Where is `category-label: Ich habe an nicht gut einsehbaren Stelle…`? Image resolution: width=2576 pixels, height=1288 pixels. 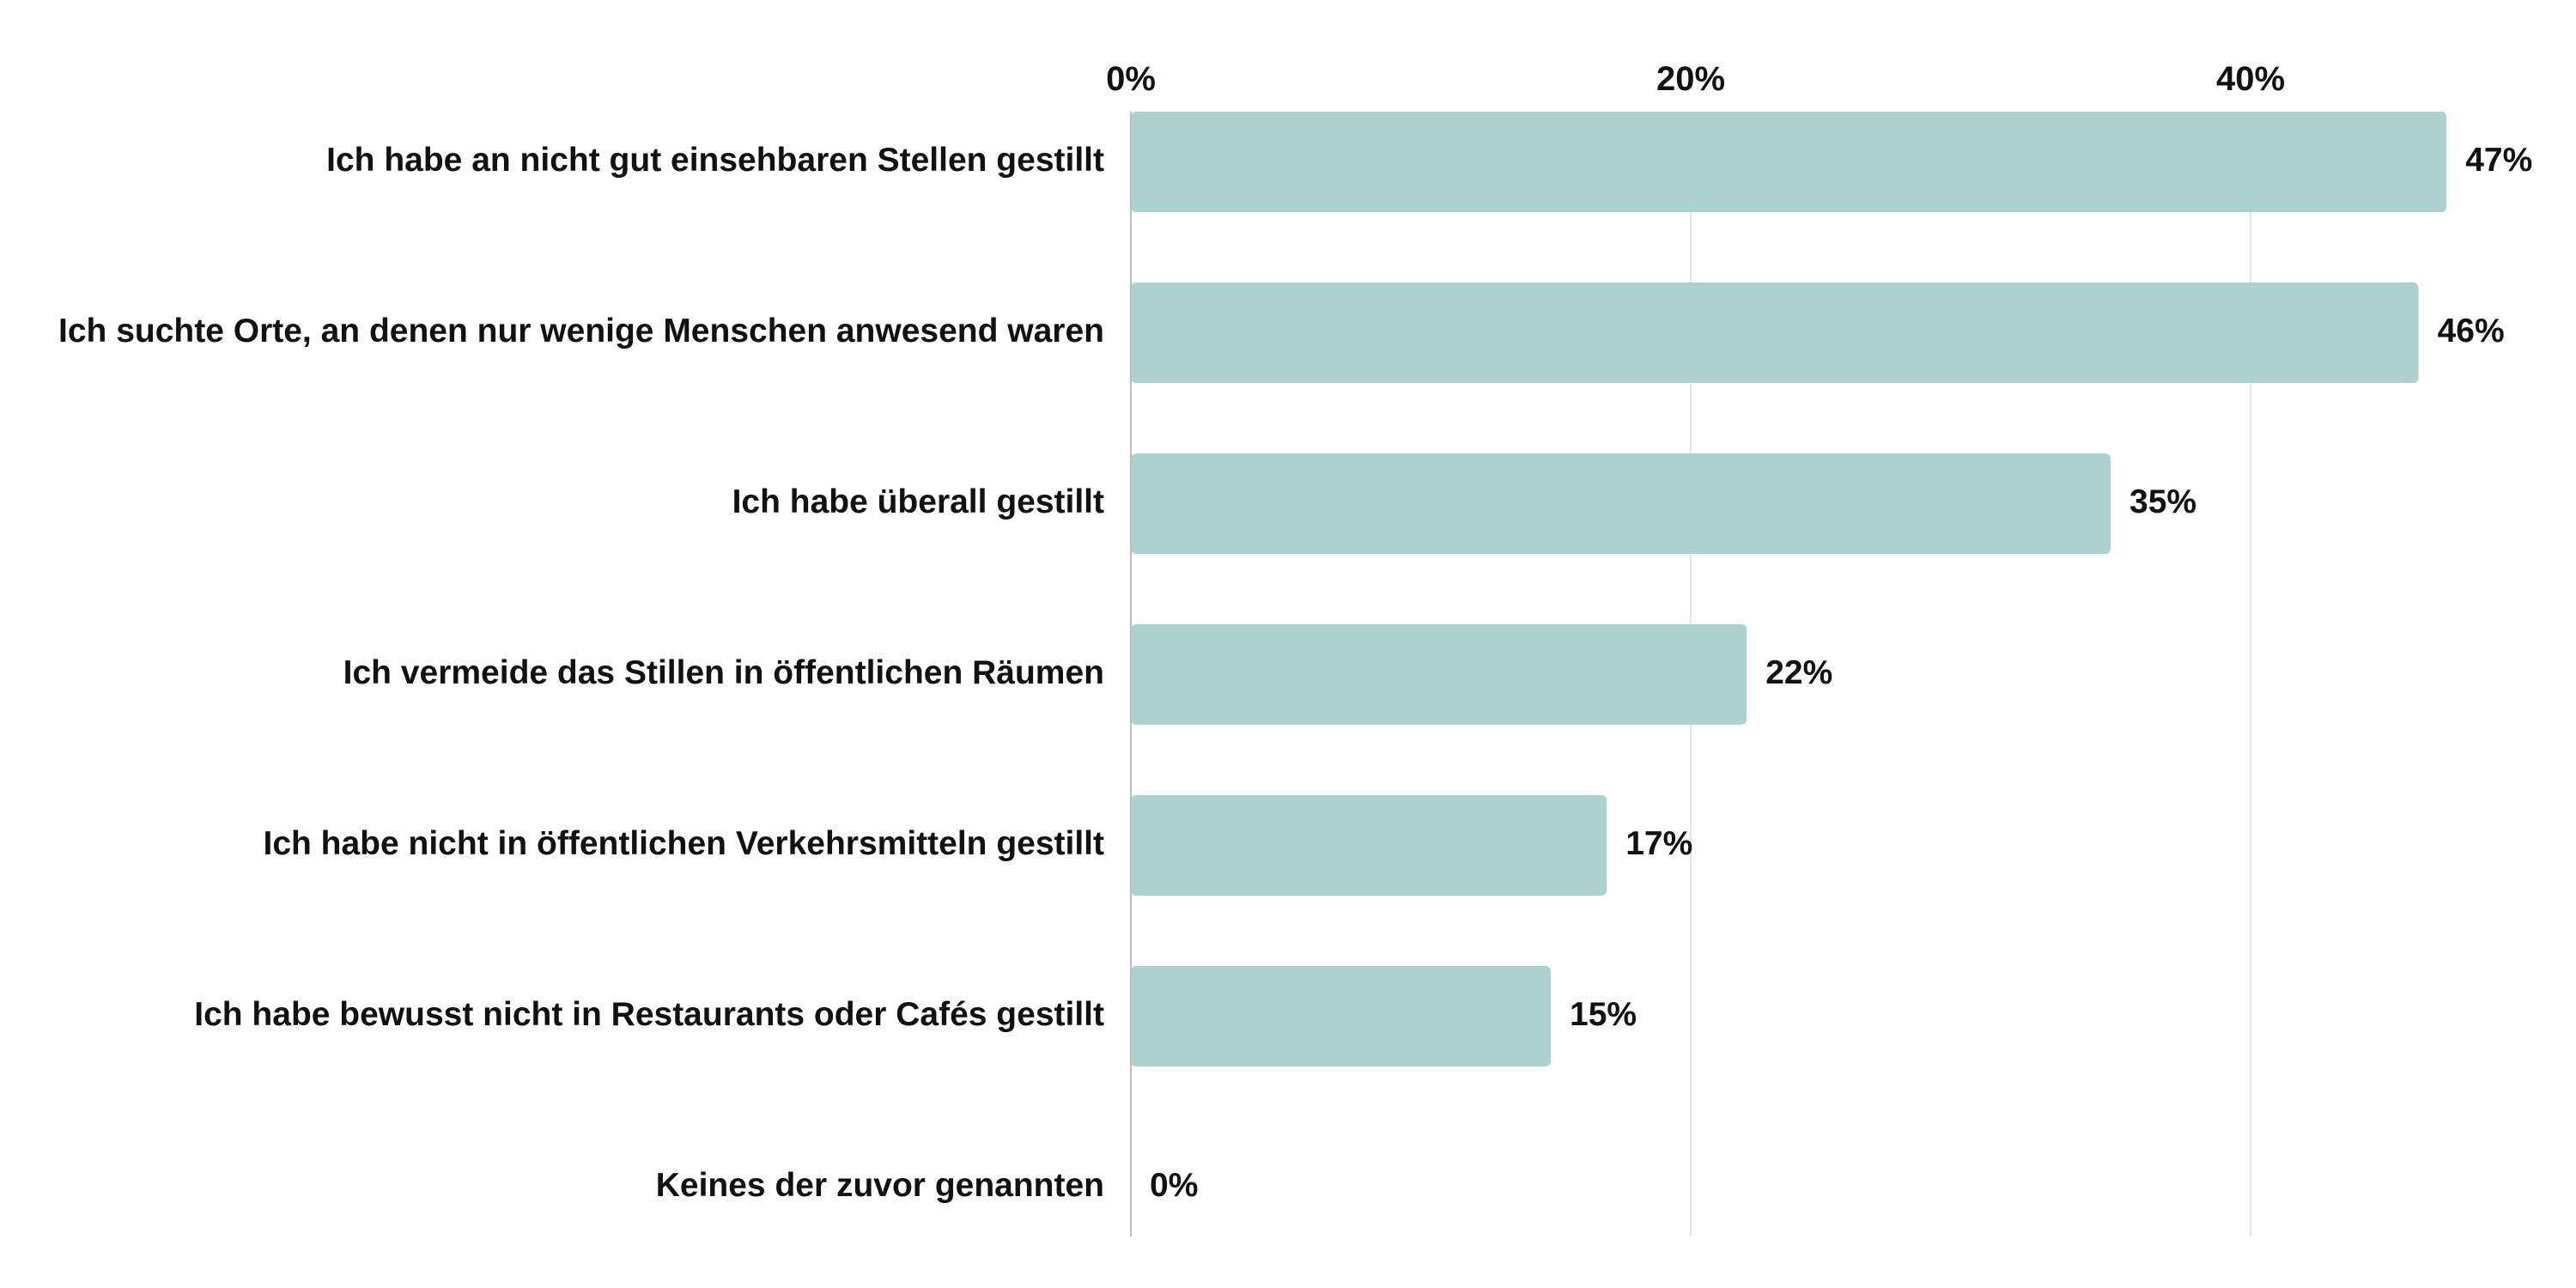 category-label: Ich habe an nicht gut einsehbaren Stelle… is located at coordinates (715, 160).